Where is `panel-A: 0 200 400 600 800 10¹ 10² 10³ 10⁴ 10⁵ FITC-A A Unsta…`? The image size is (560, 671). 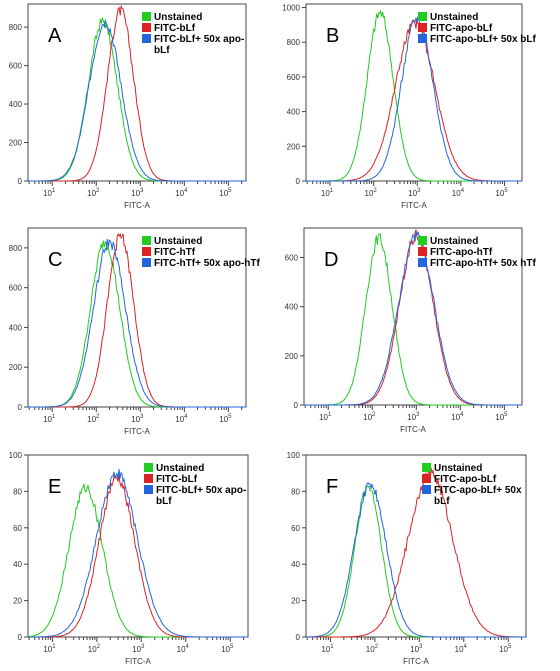 panel-A: 0 200 400 600 800 10¹ 10² 10³ 10⁴ 10⁵ FITC-A A Unsta… is located at coordinates (128, 106).